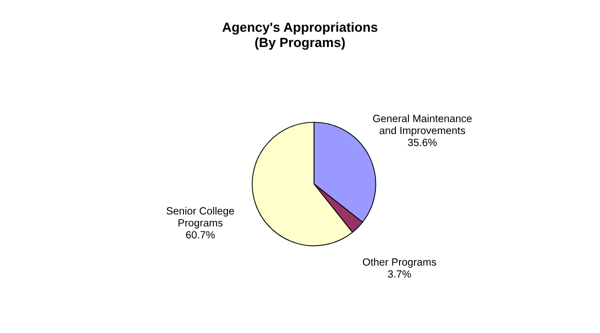 The width and height of the screenshot is (600, 333). I want to click on slice-label: General Maintenance and Improvements, so click(422, 125).